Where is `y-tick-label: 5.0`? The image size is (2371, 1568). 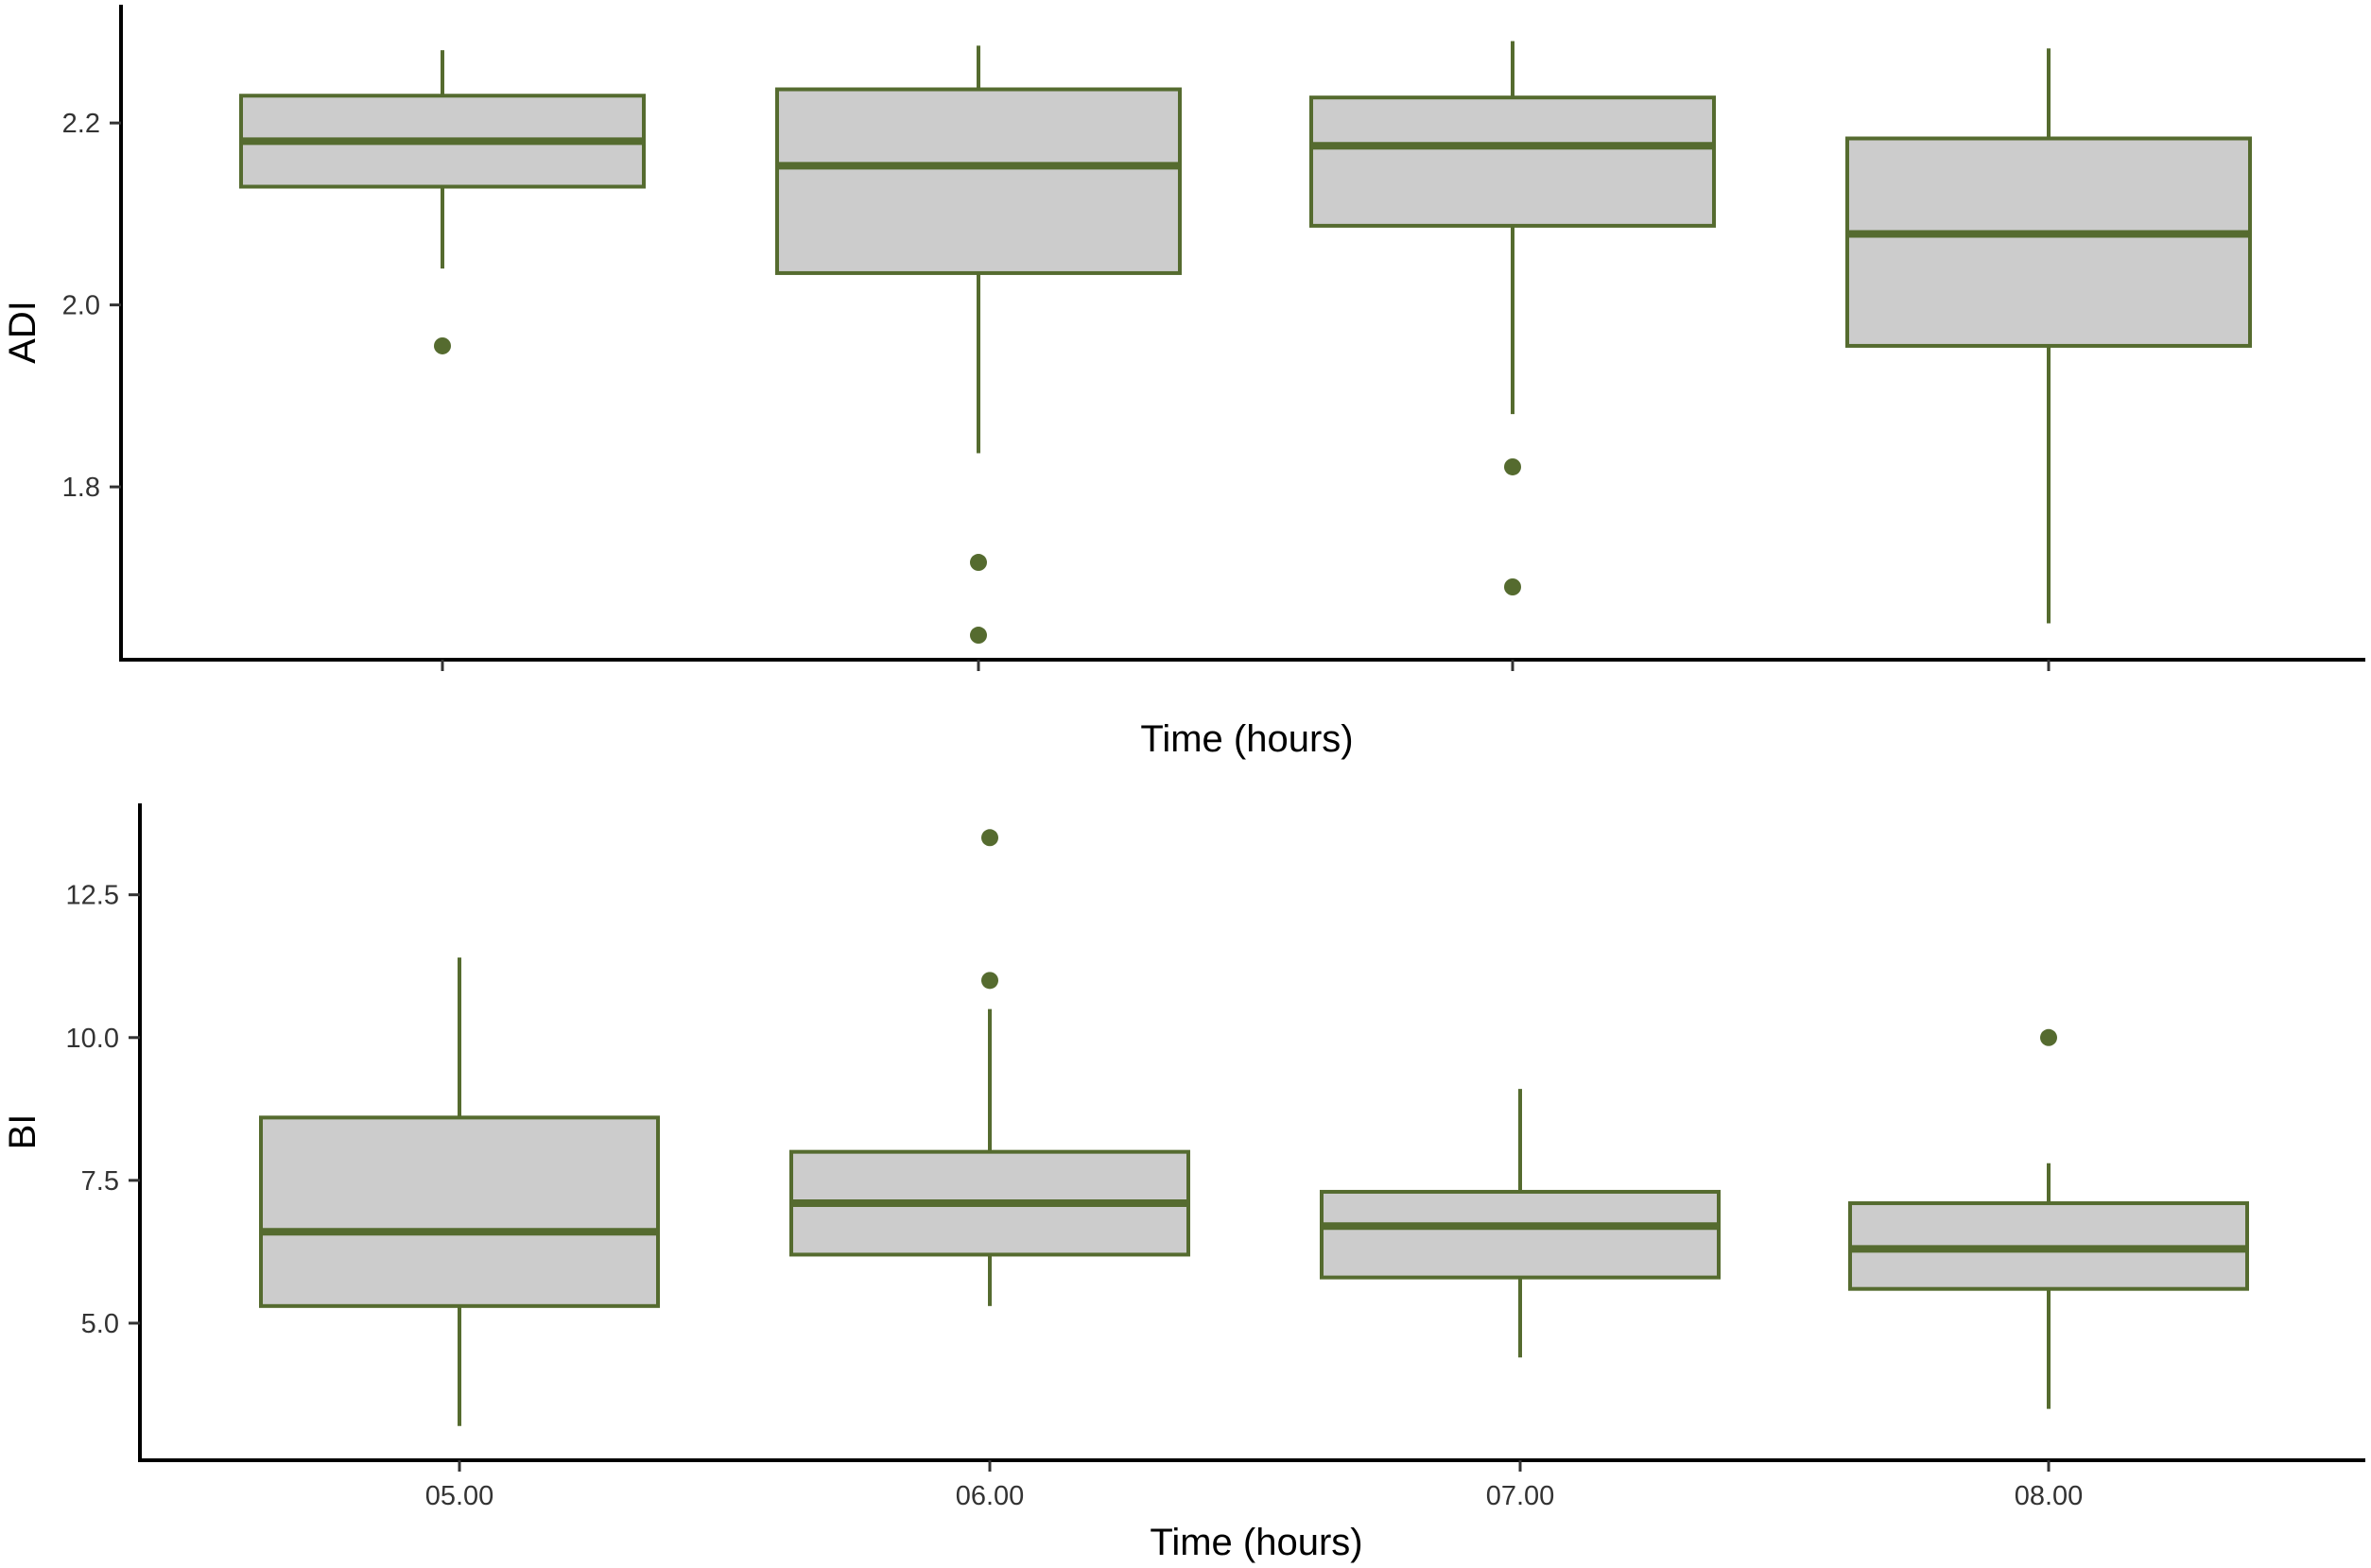 y-tick-label: 5.0 is located at coordinates (100, 1324).